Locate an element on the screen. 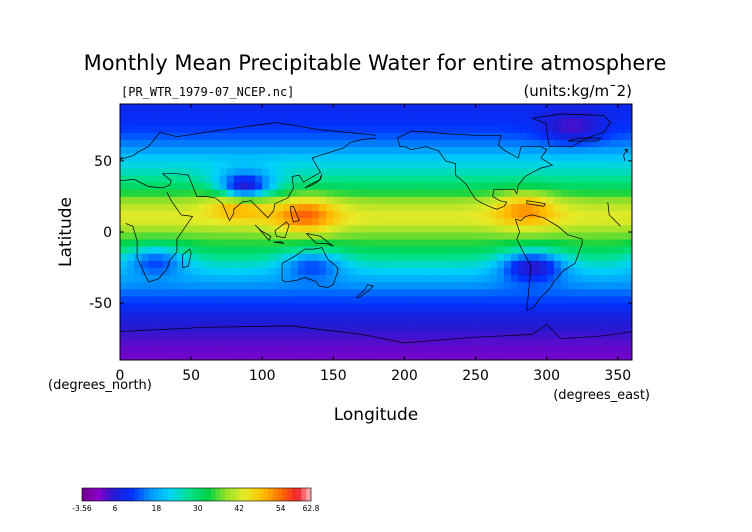 The image size is (752, 532). coastline is located at coordinates (364, 291).